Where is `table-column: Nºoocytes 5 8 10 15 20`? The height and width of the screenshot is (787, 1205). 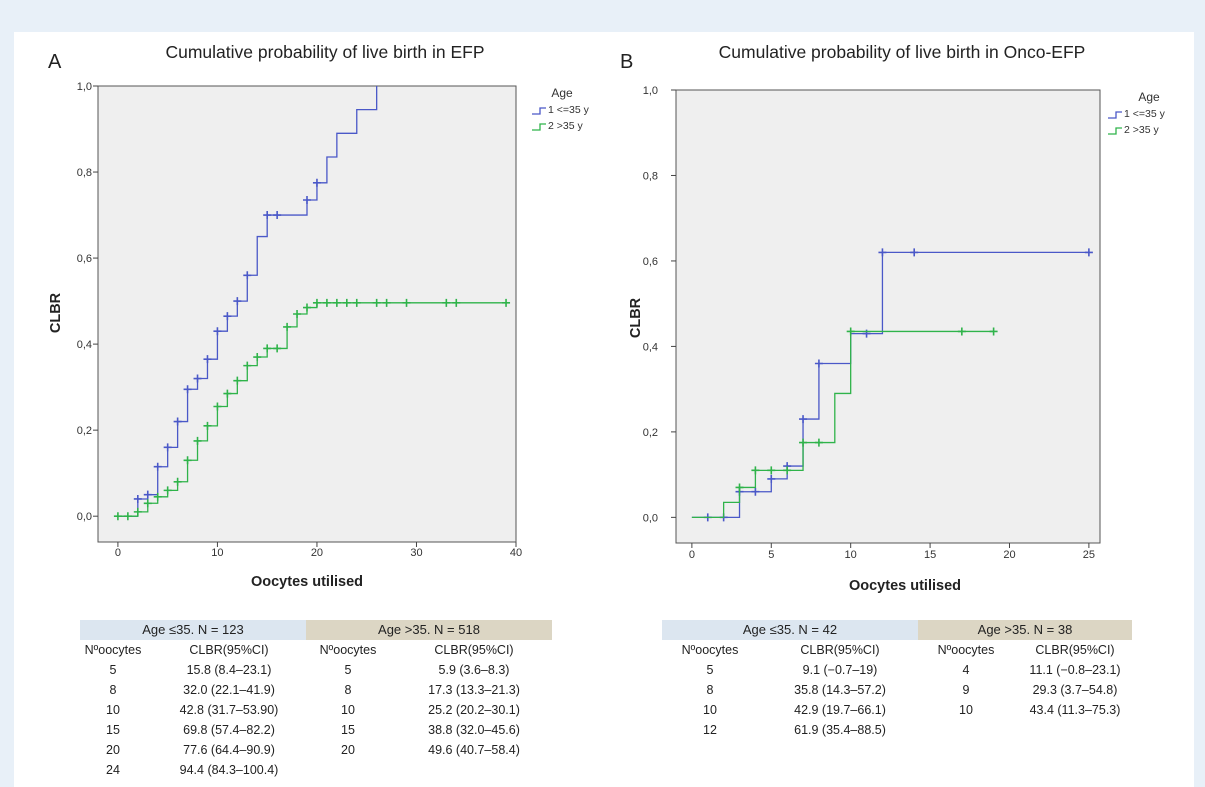
table-column: Nºoocytes 5 8 10 15 20 is located at coordinates (348, 700).